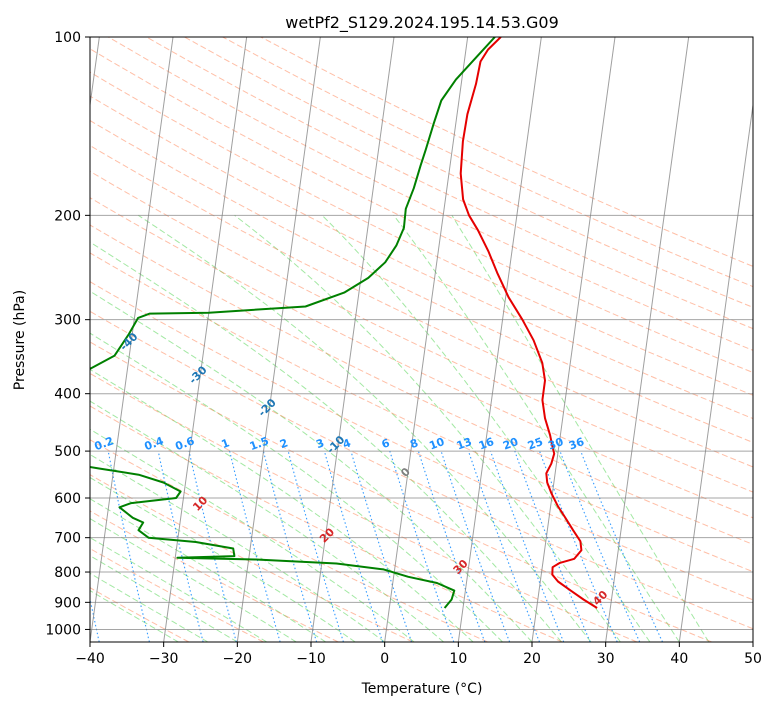 This screenshot has height=708, width=775. What do you see at coordinates (414, 443) in the screenshot?
I see `mixing-ratio-label: 8` at bounding box center [414, 443].